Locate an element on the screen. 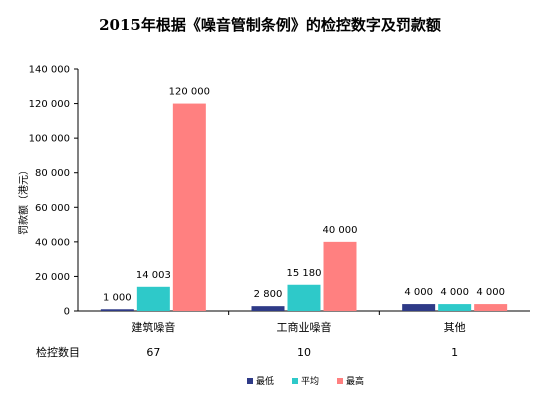  category-label: 其他 is located at coordinates (455, 327).